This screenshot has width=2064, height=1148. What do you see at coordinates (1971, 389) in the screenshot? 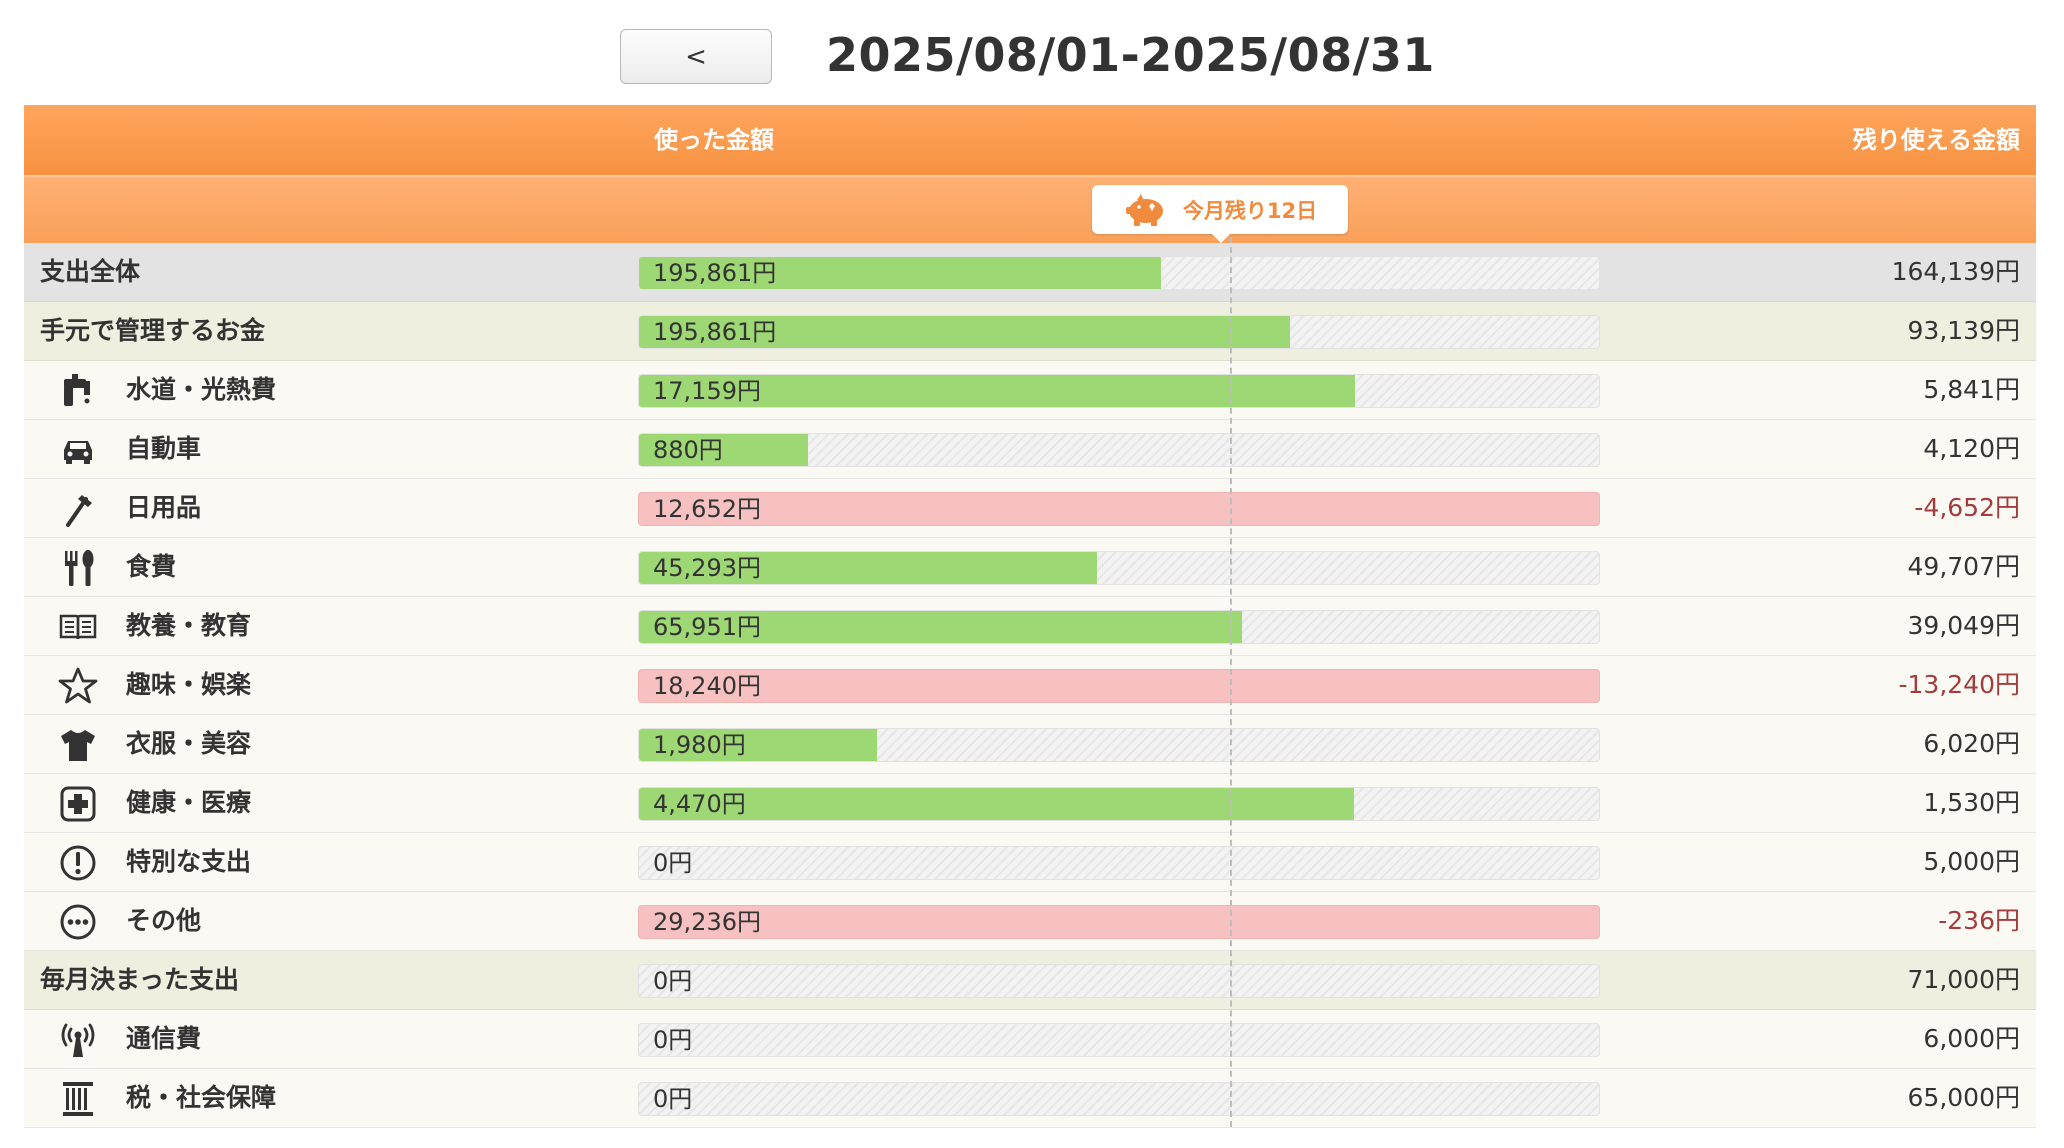
I see `remaining-amount: 5,841円` at bounding box center [1971, 389].